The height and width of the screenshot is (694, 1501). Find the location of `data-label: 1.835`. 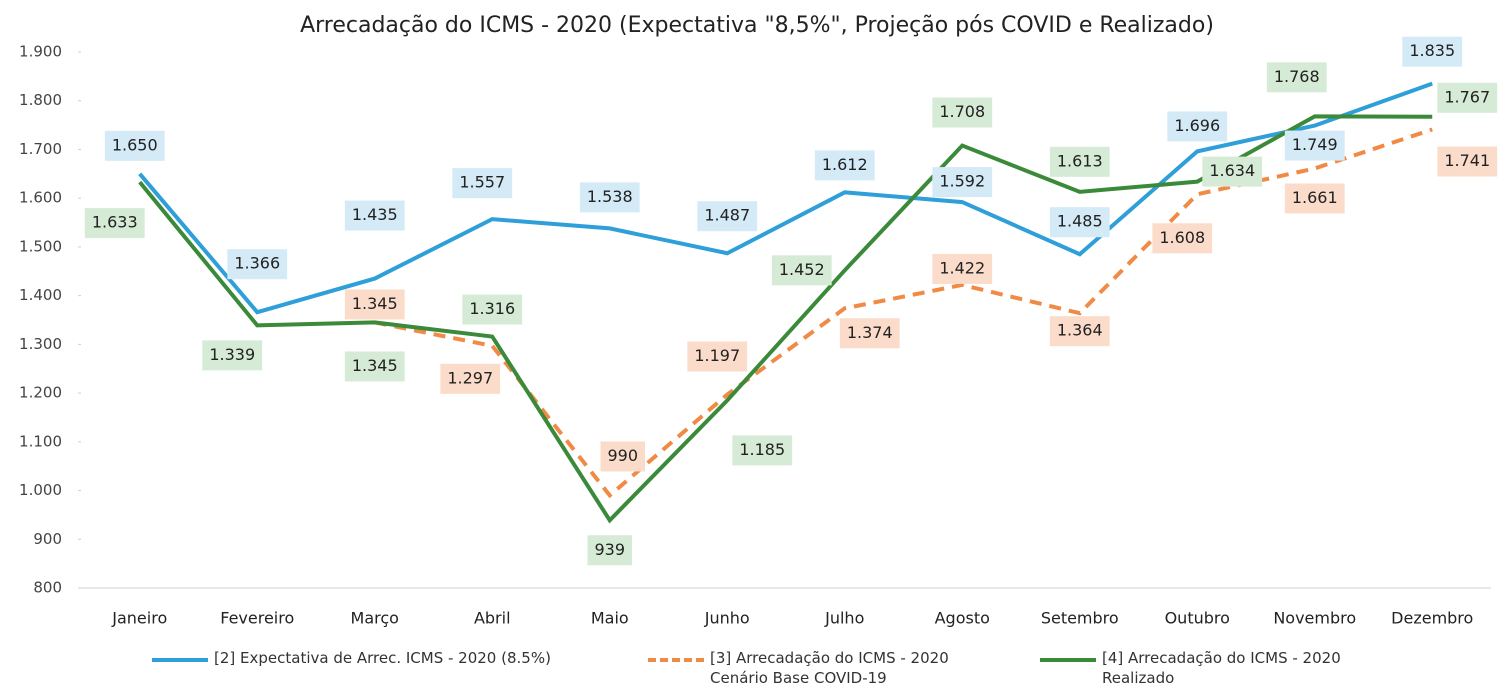

data-label: 1.835 is located at coordinates (1432, 50).